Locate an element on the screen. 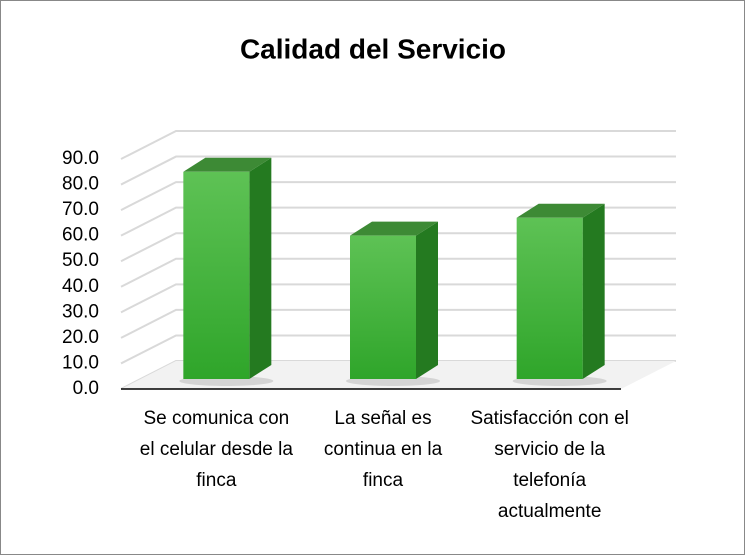 Image resolution: width=745 pixels, height=555 pixels. y-tick-label: 60.0 is located at coordinates (80, 235).